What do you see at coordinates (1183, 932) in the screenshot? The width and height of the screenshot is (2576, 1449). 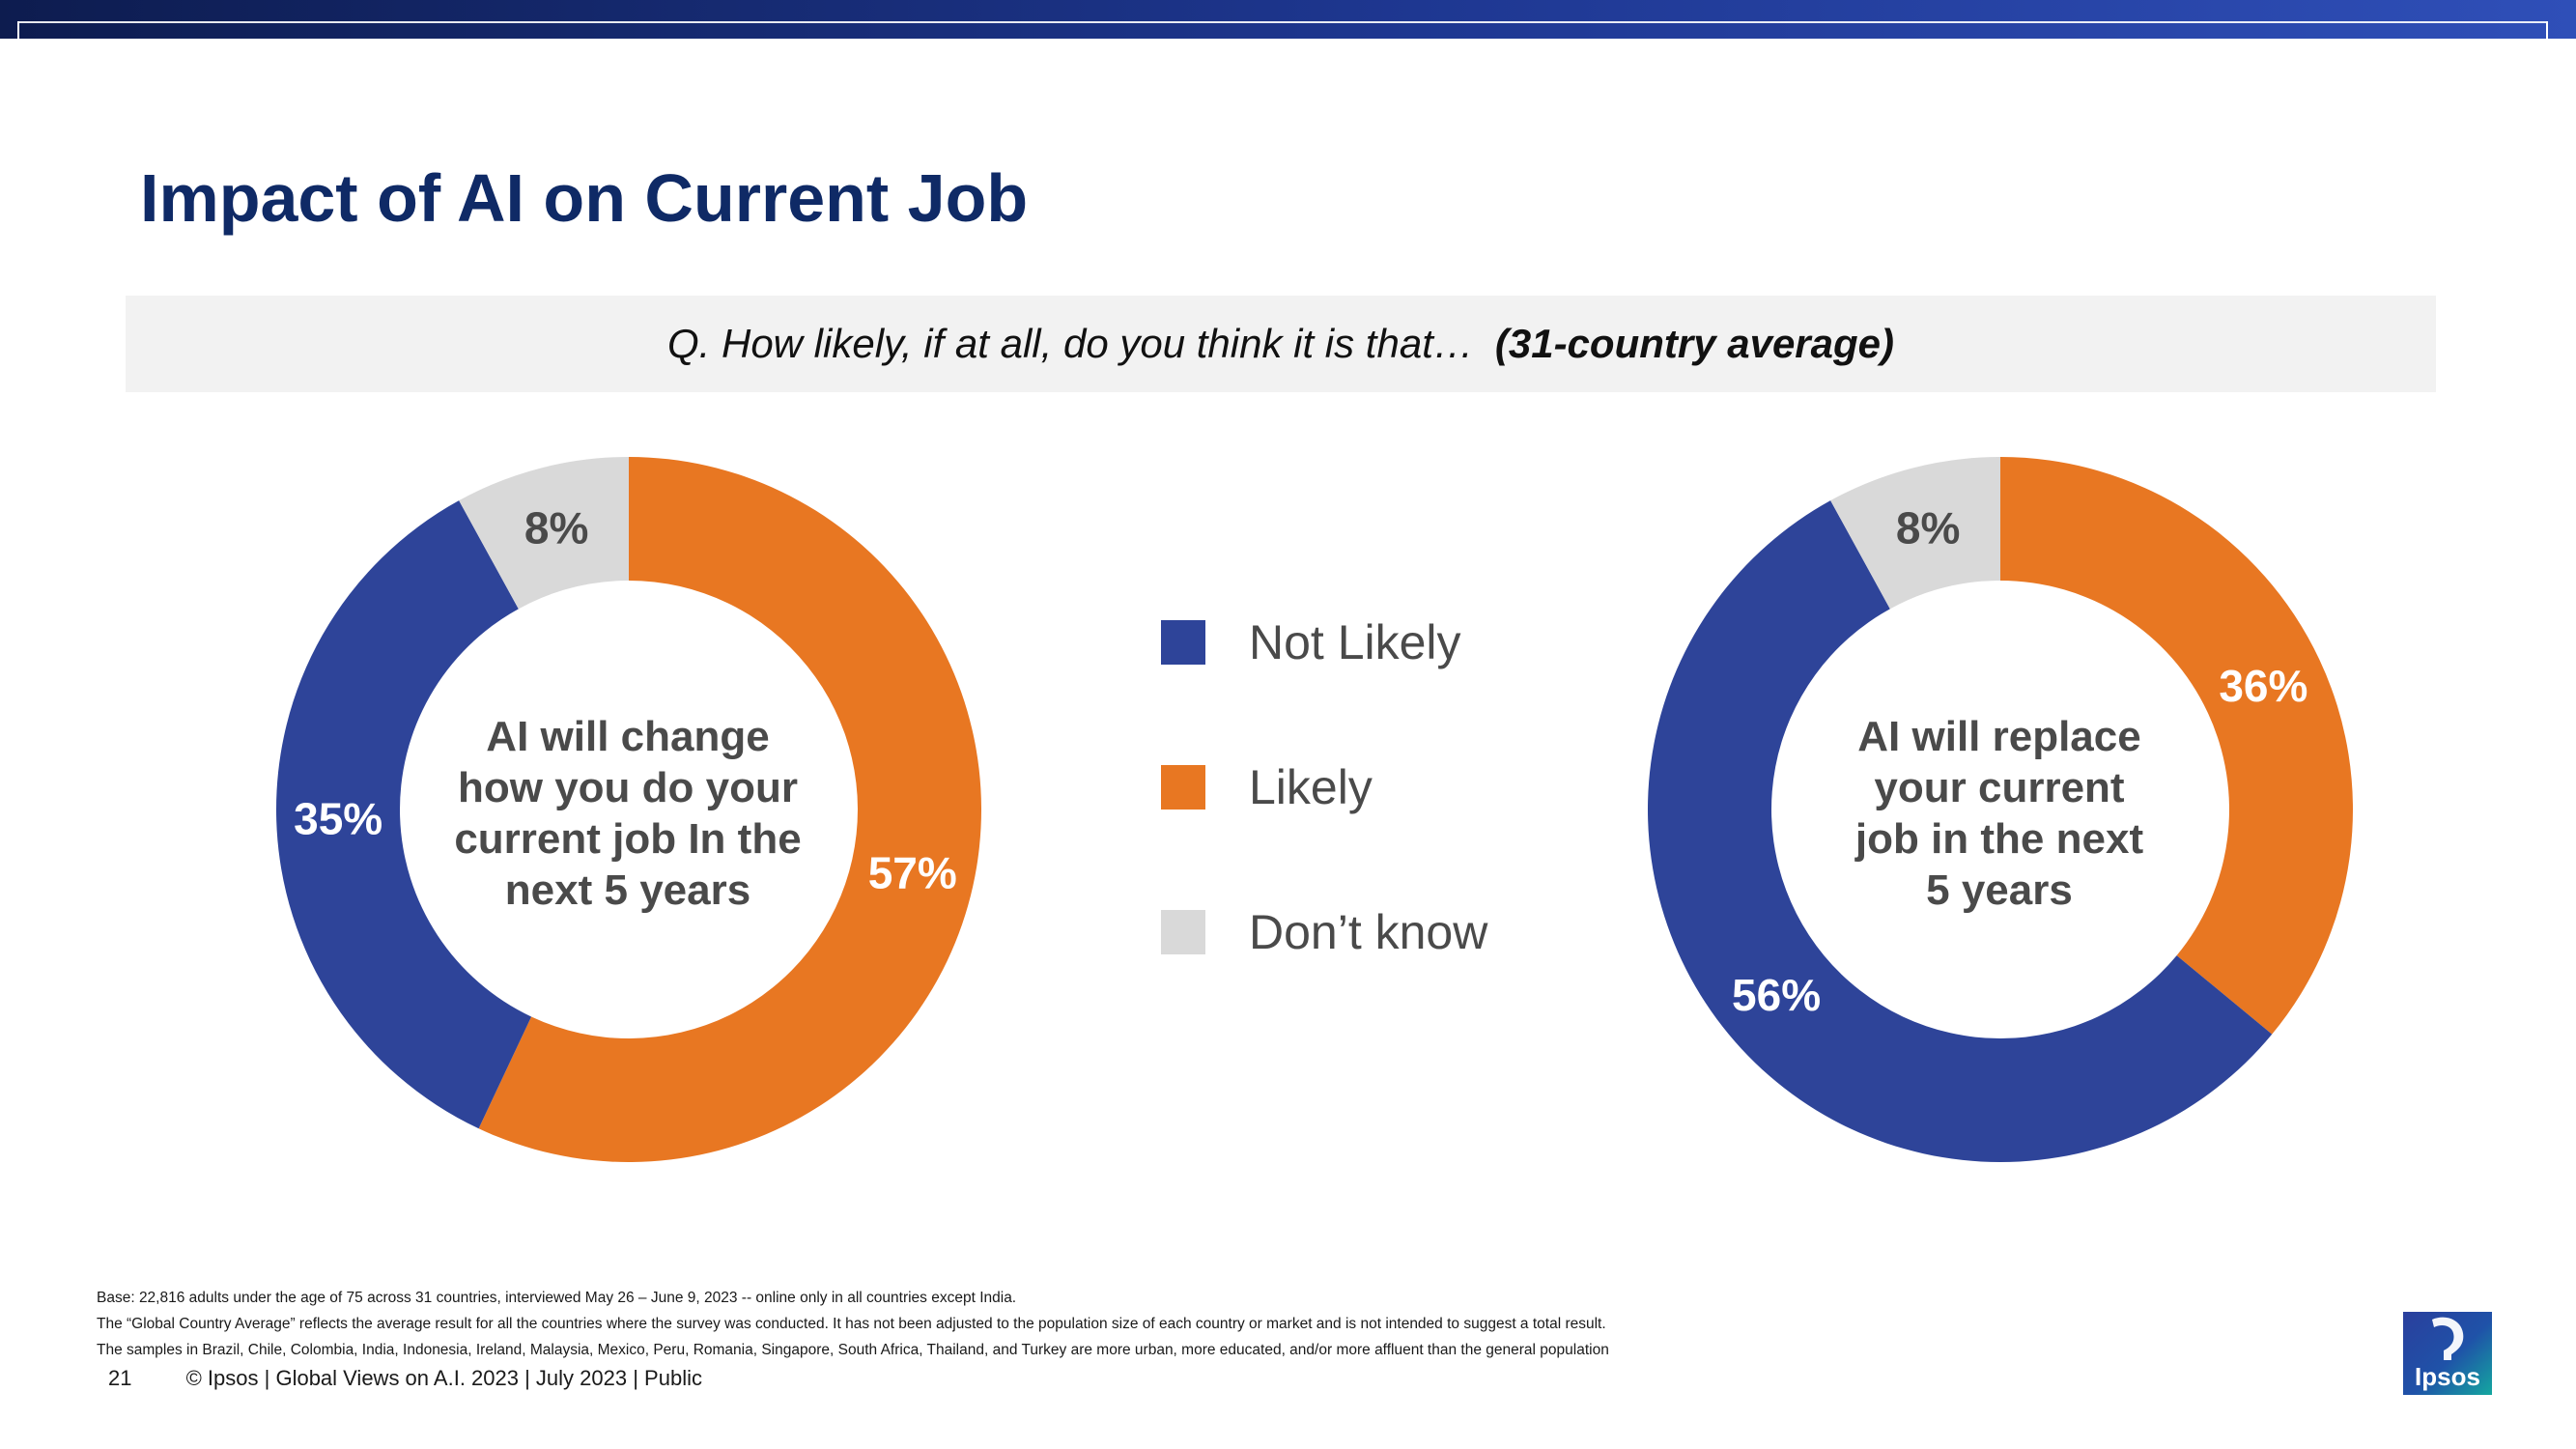 I see `legend-swatch-dont-know` at bounding box center [1183, 932].